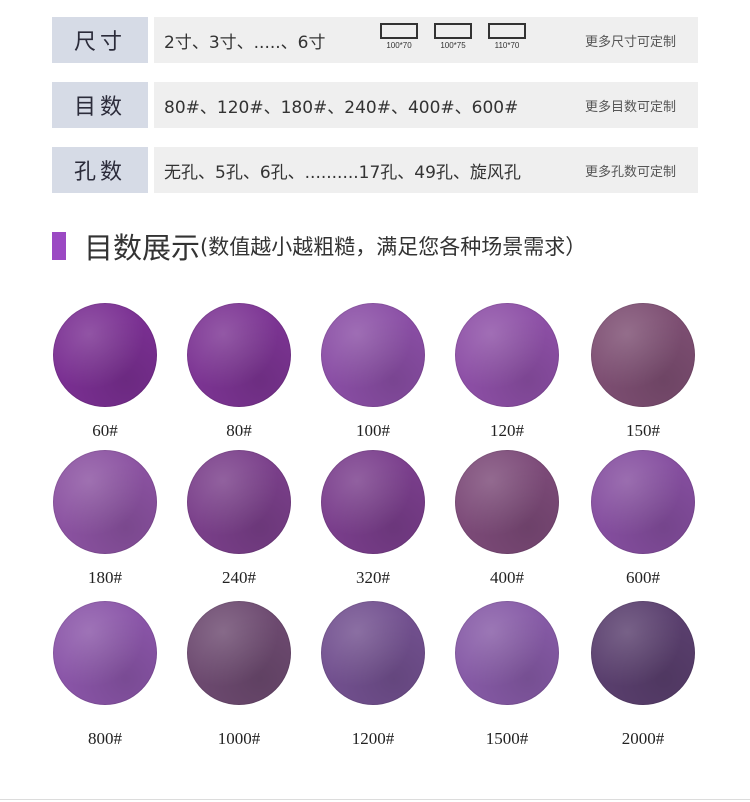 This screenshot has width=750, height=802. I want to click on grit-swatch: 800#, so click(105, 675).